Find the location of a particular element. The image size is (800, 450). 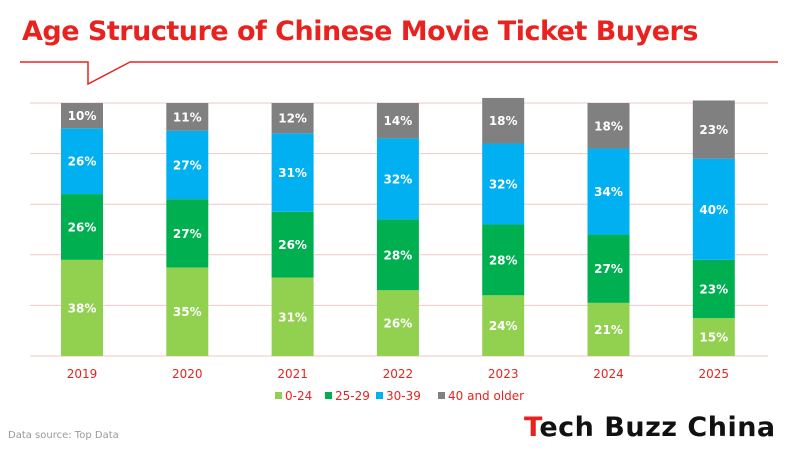

data-label: 38% is located at coordinates (82, 308).